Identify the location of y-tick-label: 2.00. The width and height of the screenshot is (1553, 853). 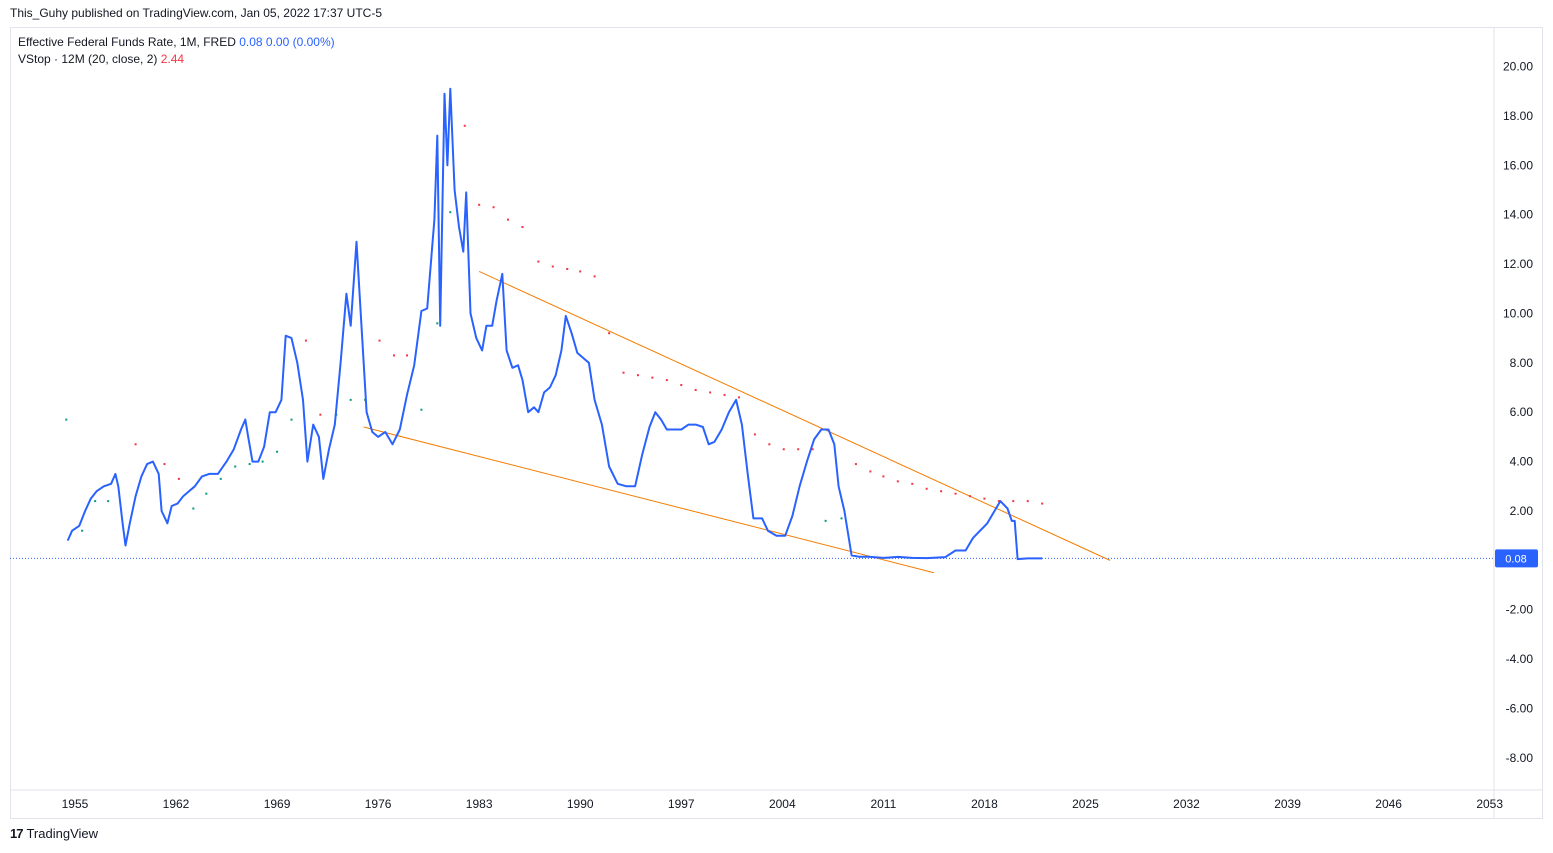
(1522, 511).